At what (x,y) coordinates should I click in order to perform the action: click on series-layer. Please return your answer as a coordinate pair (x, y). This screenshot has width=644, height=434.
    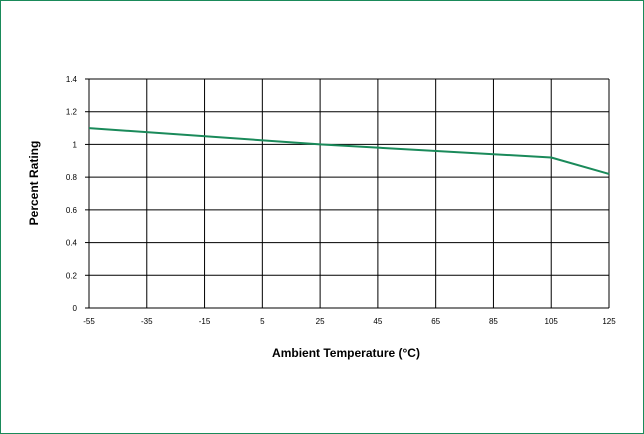
    Looking at the image, I should click on (349, 151).